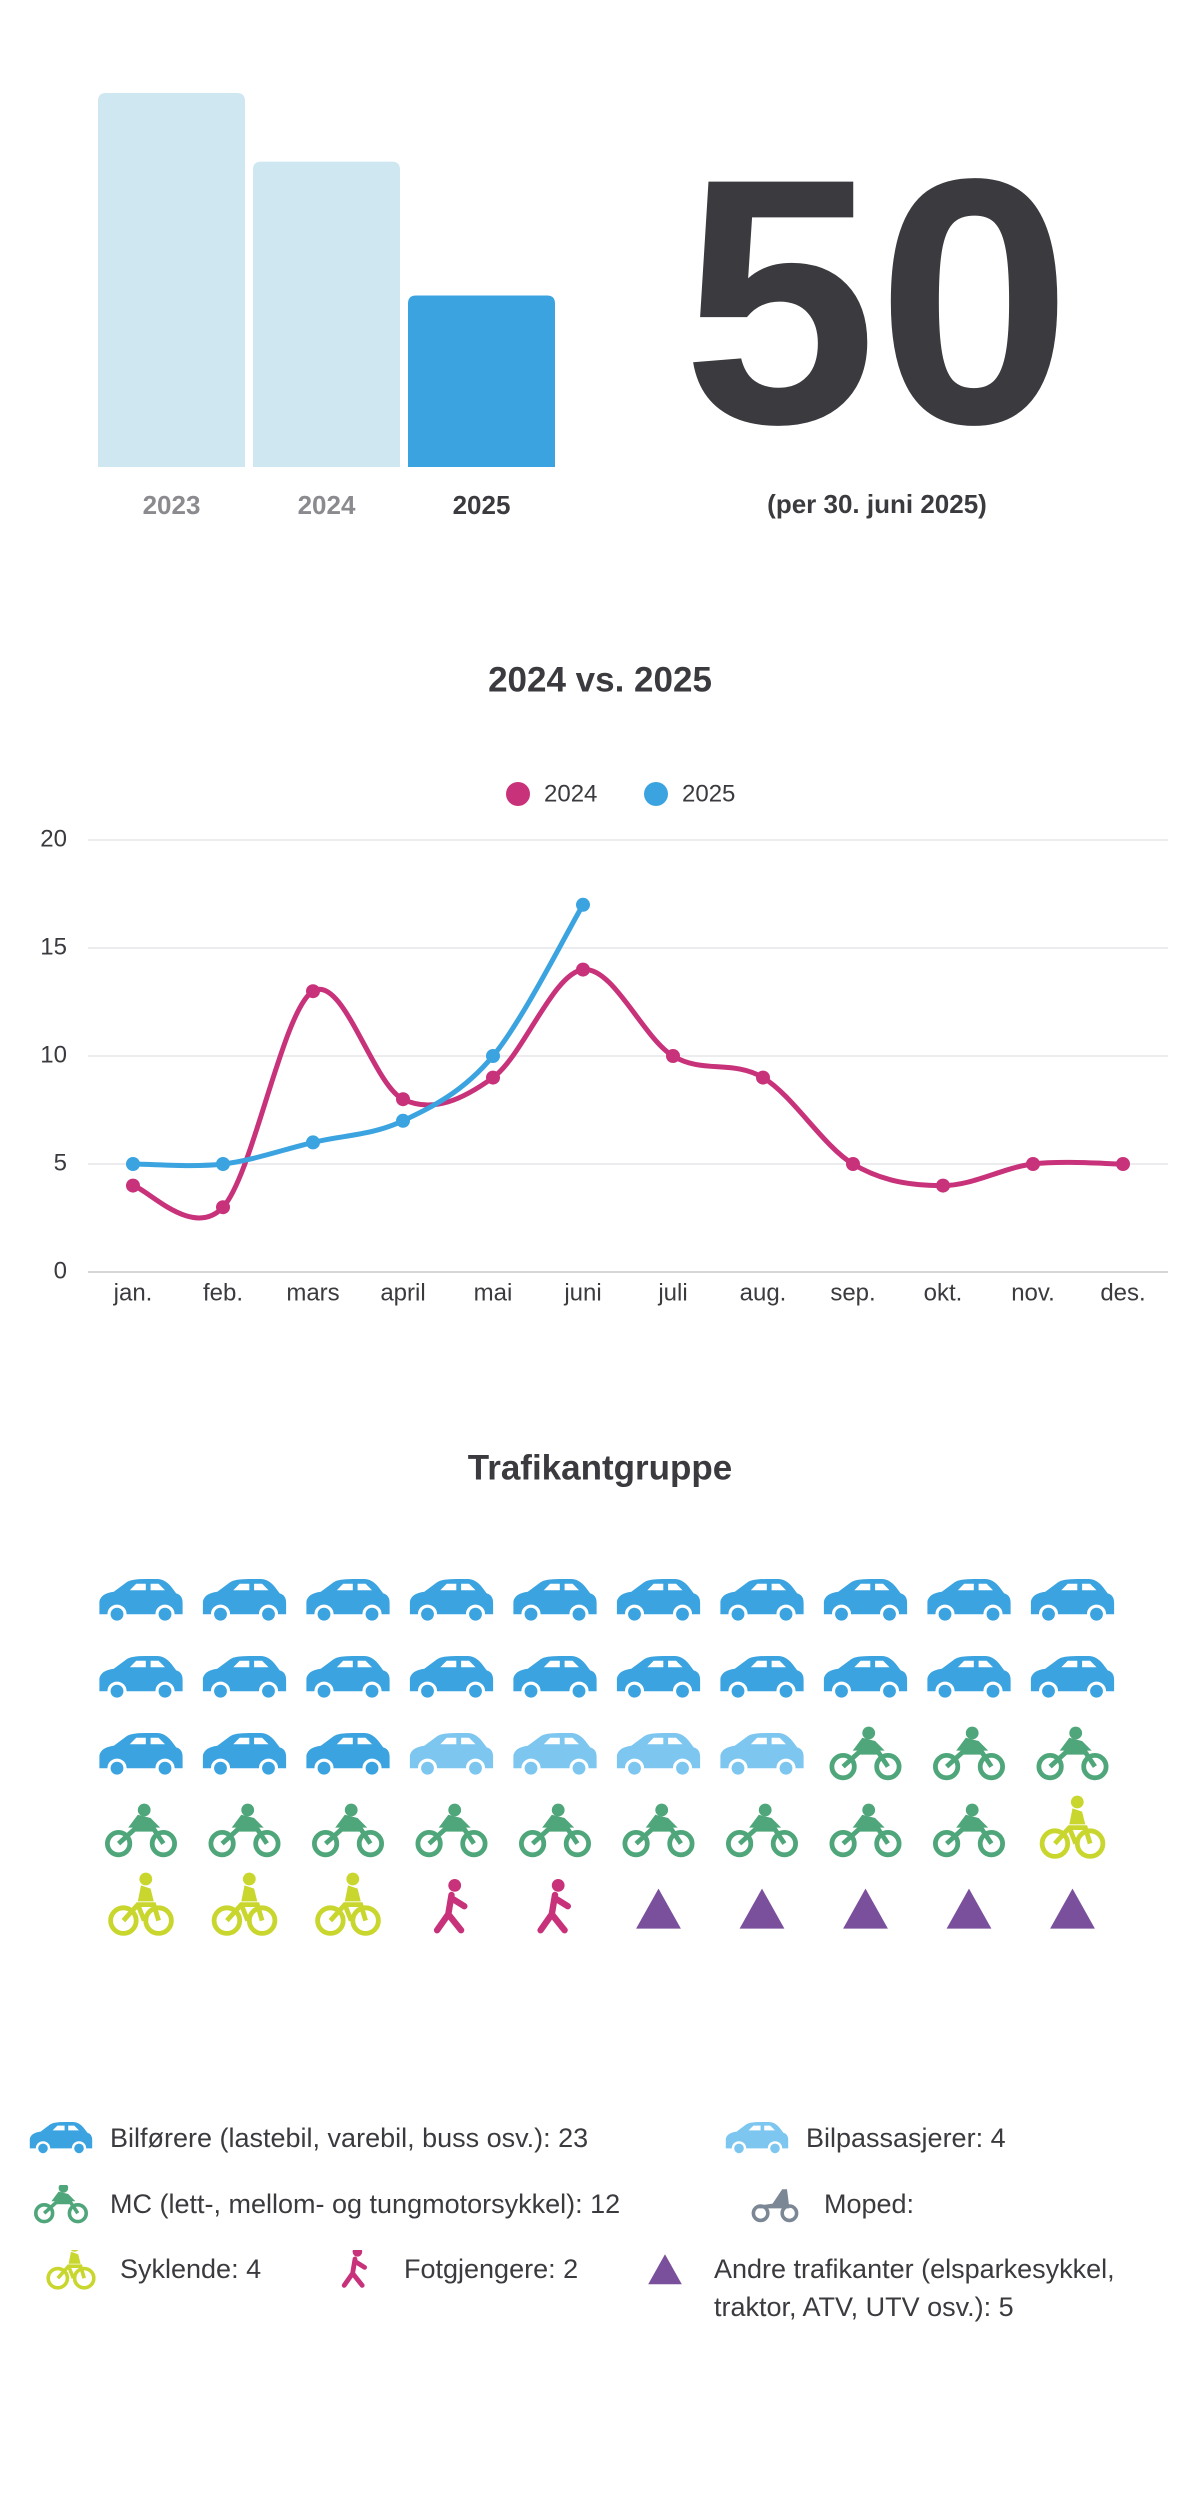  What do you see at coordinates (53, 838) in the screenshot?
I see `y-tick-label: 20` at bounding box center [53, 838].